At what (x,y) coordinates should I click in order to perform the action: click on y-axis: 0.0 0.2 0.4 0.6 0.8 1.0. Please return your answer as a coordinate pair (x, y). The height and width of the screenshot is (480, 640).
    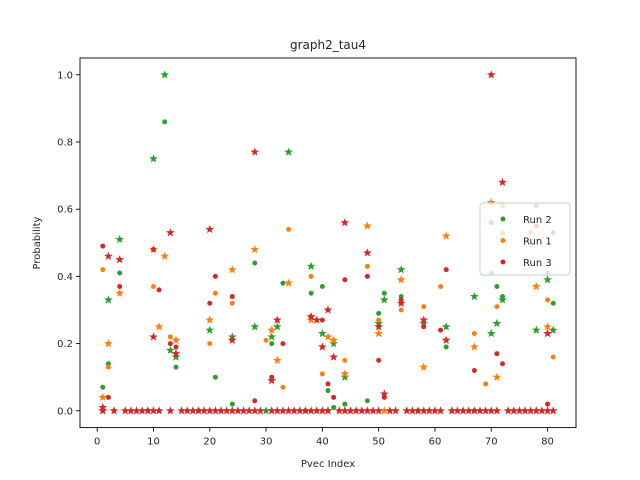
    Looking at the image, I should click on (68, 243).